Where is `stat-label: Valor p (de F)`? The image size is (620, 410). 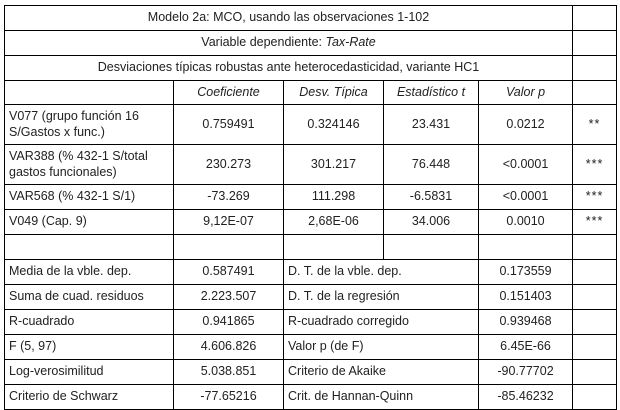 stat-label: Valor p (de F) is located at coordinates (381, 347).